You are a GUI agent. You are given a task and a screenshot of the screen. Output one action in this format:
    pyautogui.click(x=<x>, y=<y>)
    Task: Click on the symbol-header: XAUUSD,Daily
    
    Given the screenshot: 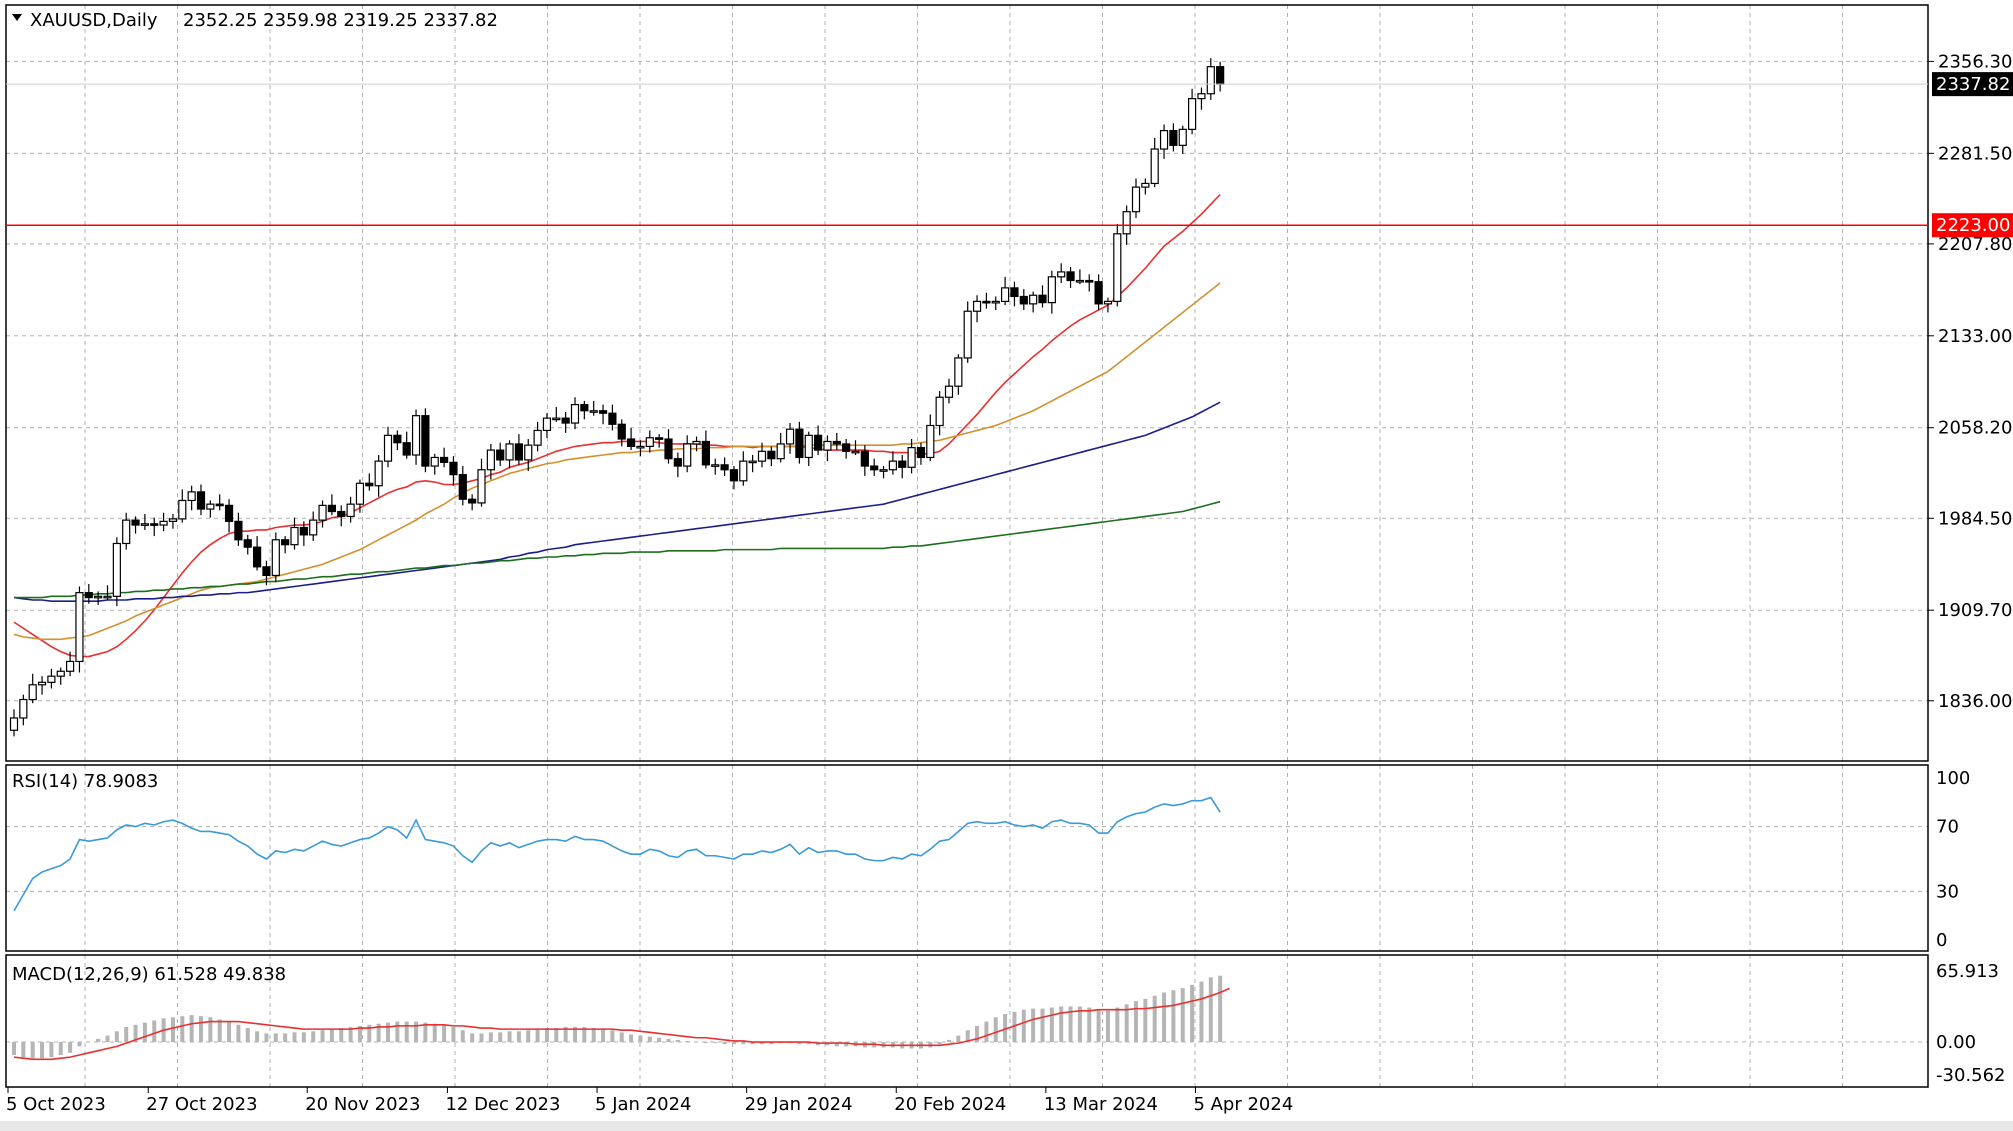 What is the action you would take?
    pyautogui.click(x=94, y=20)
    